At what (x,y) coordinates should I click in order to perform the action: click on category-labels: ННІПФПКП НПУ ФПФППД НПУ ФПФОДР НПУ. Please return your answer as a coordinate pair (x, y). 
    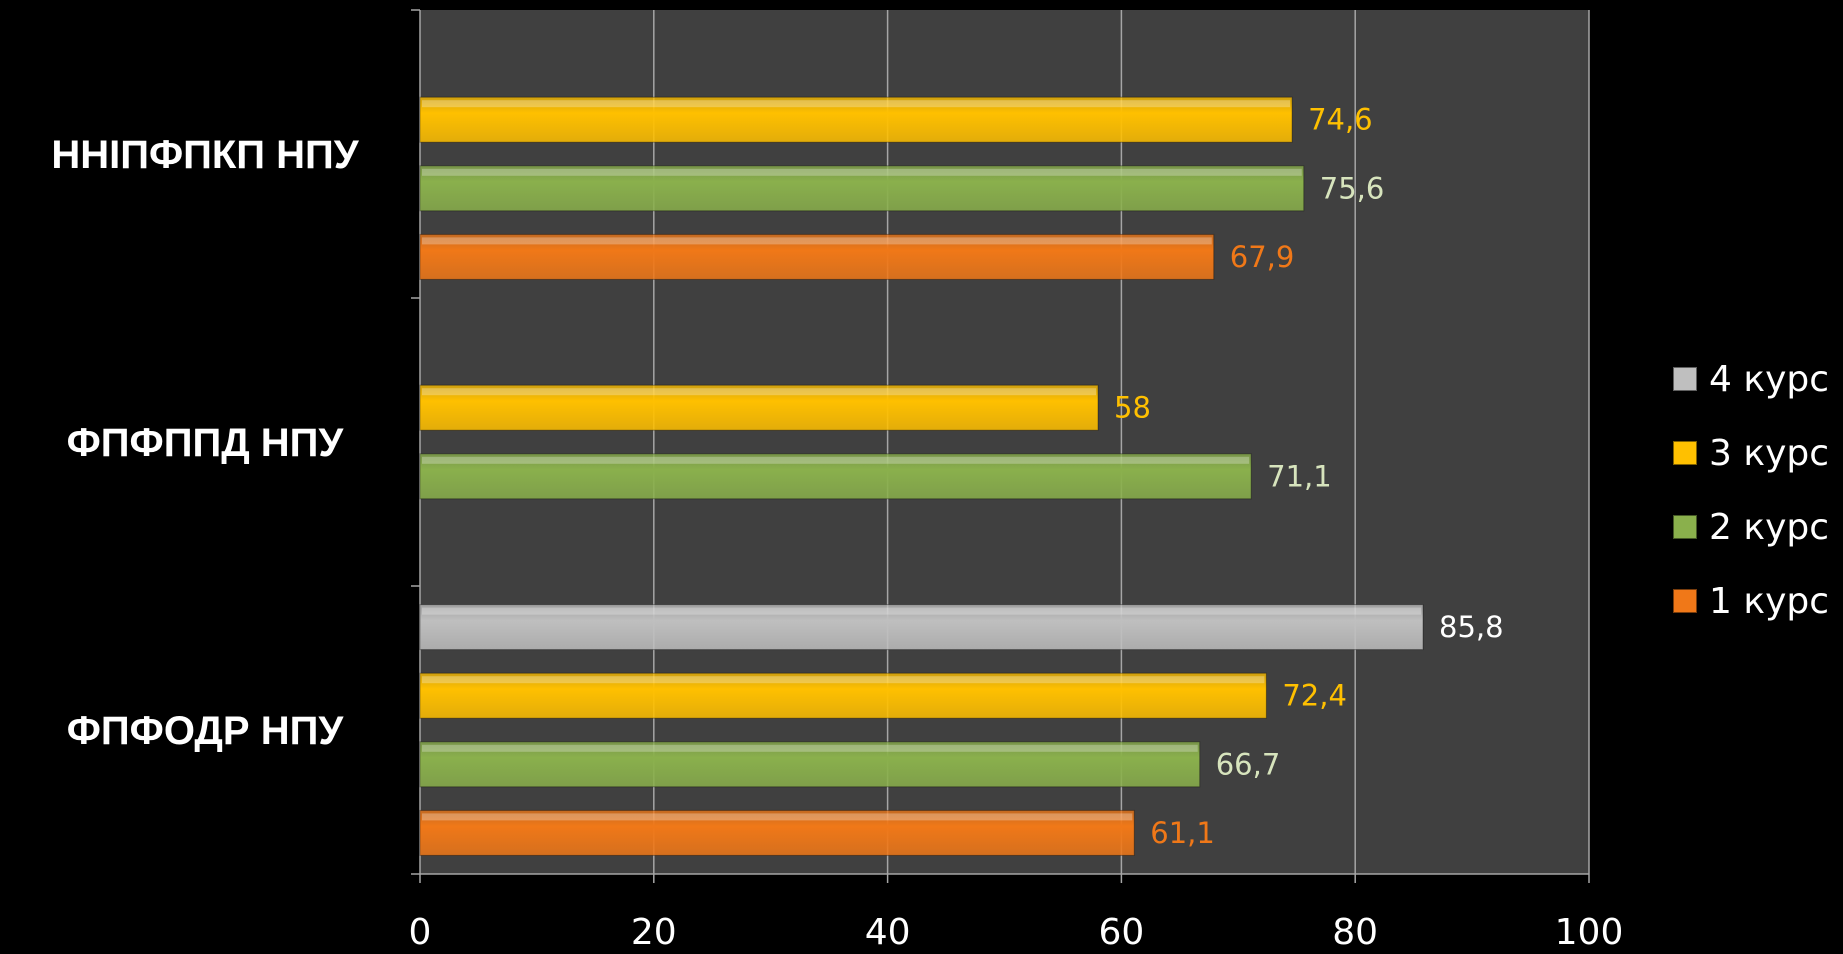
    Looking at the image, I should click on (205, 443).